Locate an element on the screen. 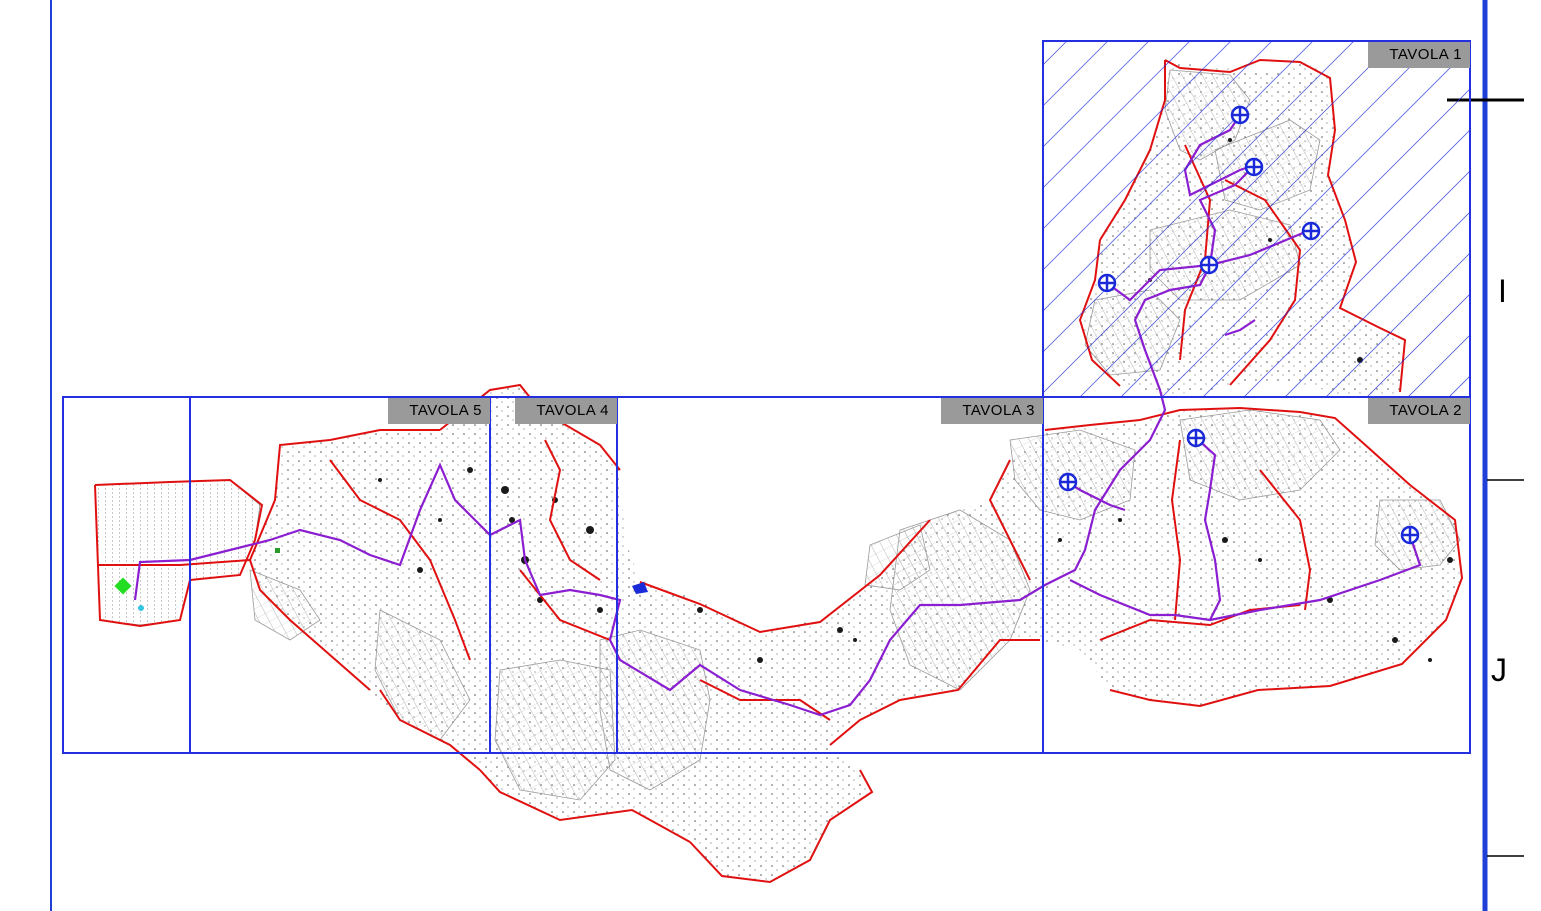 The width and height of the screenshot is (1541, 911). node-markers is located at coordinates (1239, 325).